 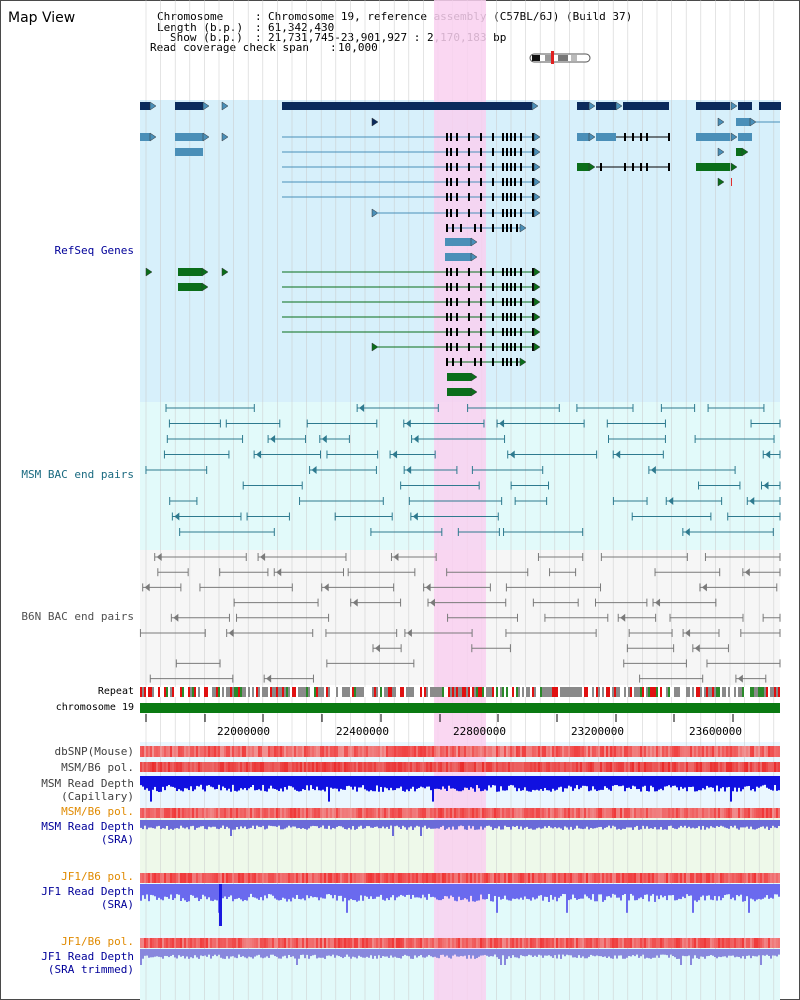 What do you see at coordinates (87, 783) in the screenshot?
I see `track-label-msm-depth-cap-1: MSM Read Depth` at bounding box center [87, 783].